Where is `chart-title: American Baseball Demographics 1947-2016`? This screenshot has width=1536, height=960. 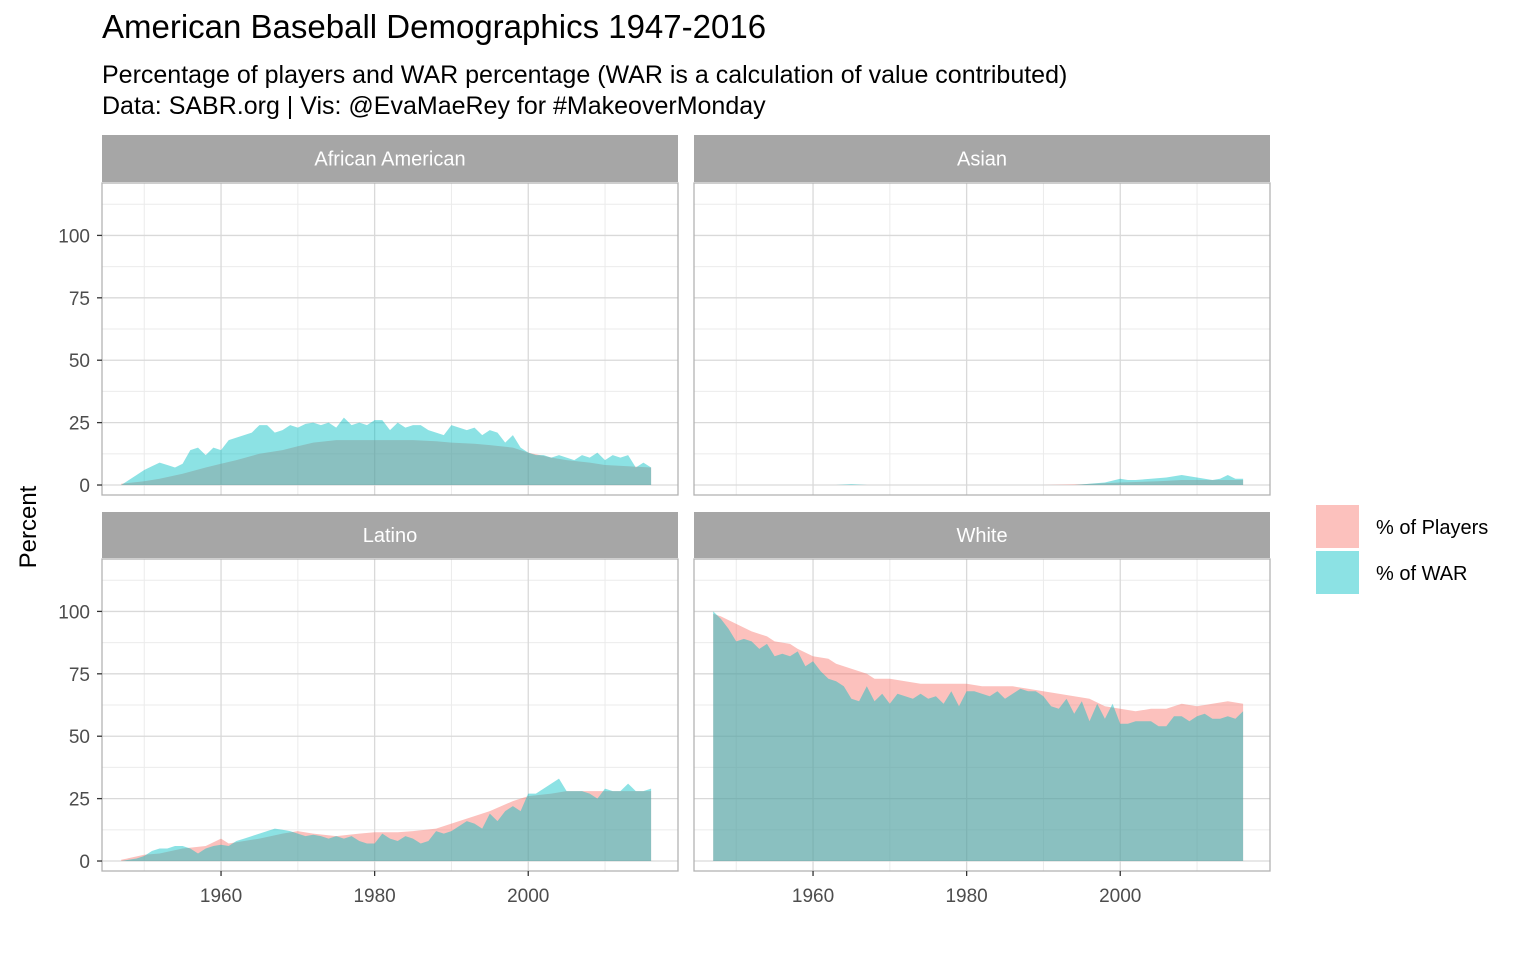
chart-title: American Baseball Demographics 1947-2016 is located at coordinates (434, 26).